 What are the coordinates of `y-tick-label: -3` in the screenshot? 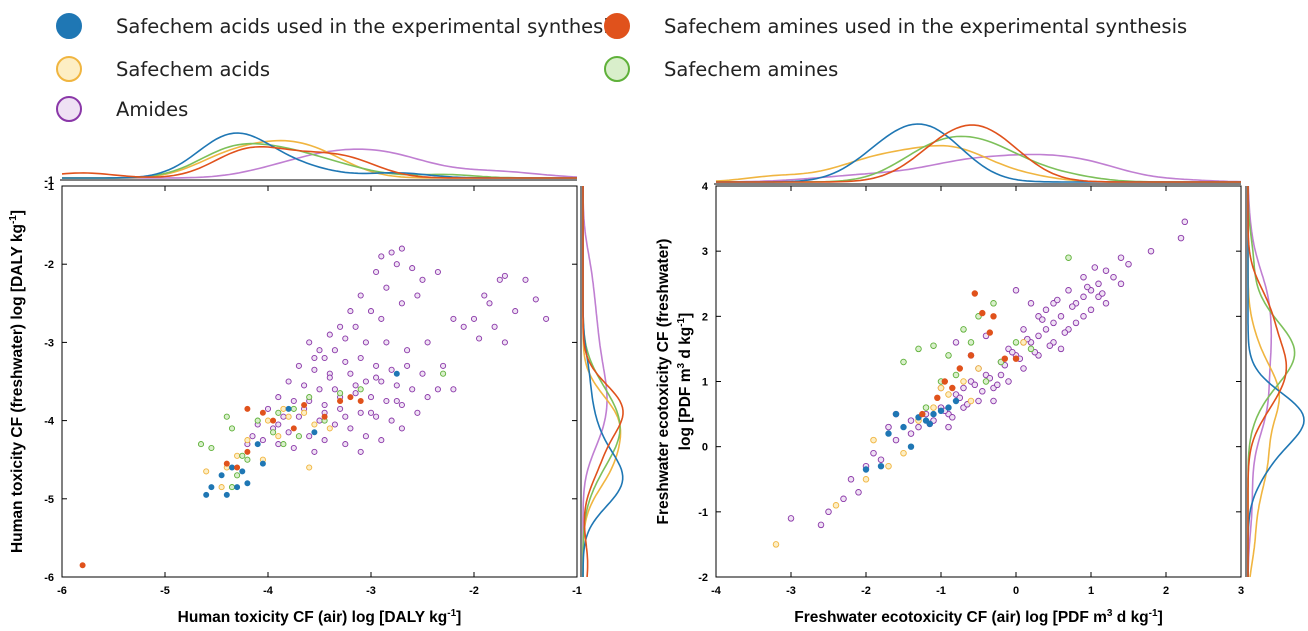 It's located at (49, 343).